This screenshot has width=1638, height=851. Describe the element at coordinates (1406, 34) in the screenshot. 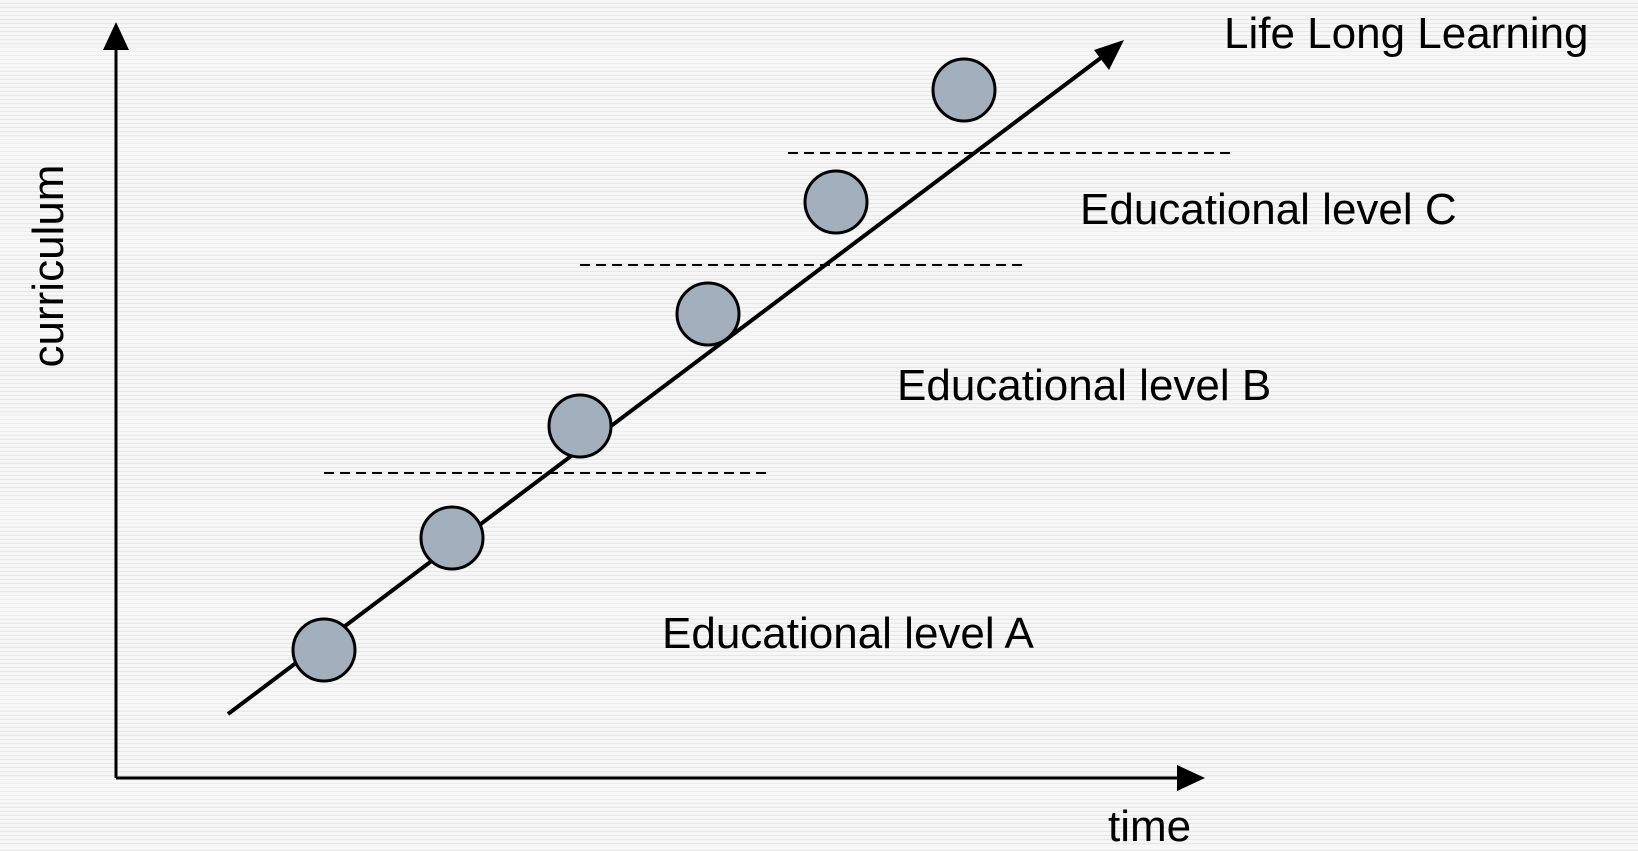

I see `life-long-learning-label: Life Long Learning` at that location.